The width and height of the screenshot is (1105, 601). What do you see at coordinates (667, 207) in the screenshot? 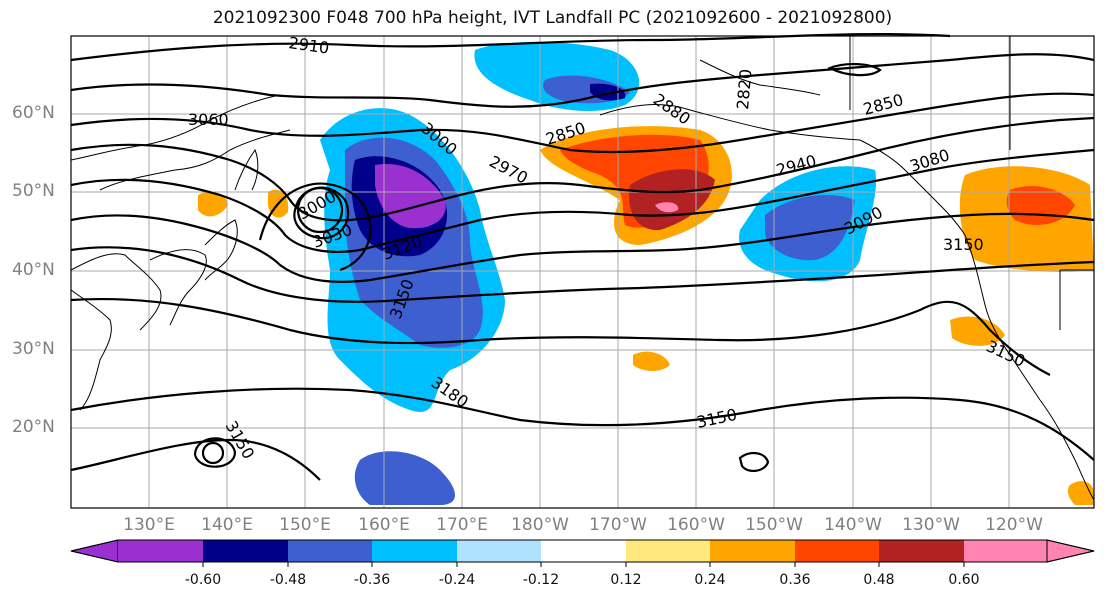
I see `positive-max-goa` at bounding box center [667, 207].